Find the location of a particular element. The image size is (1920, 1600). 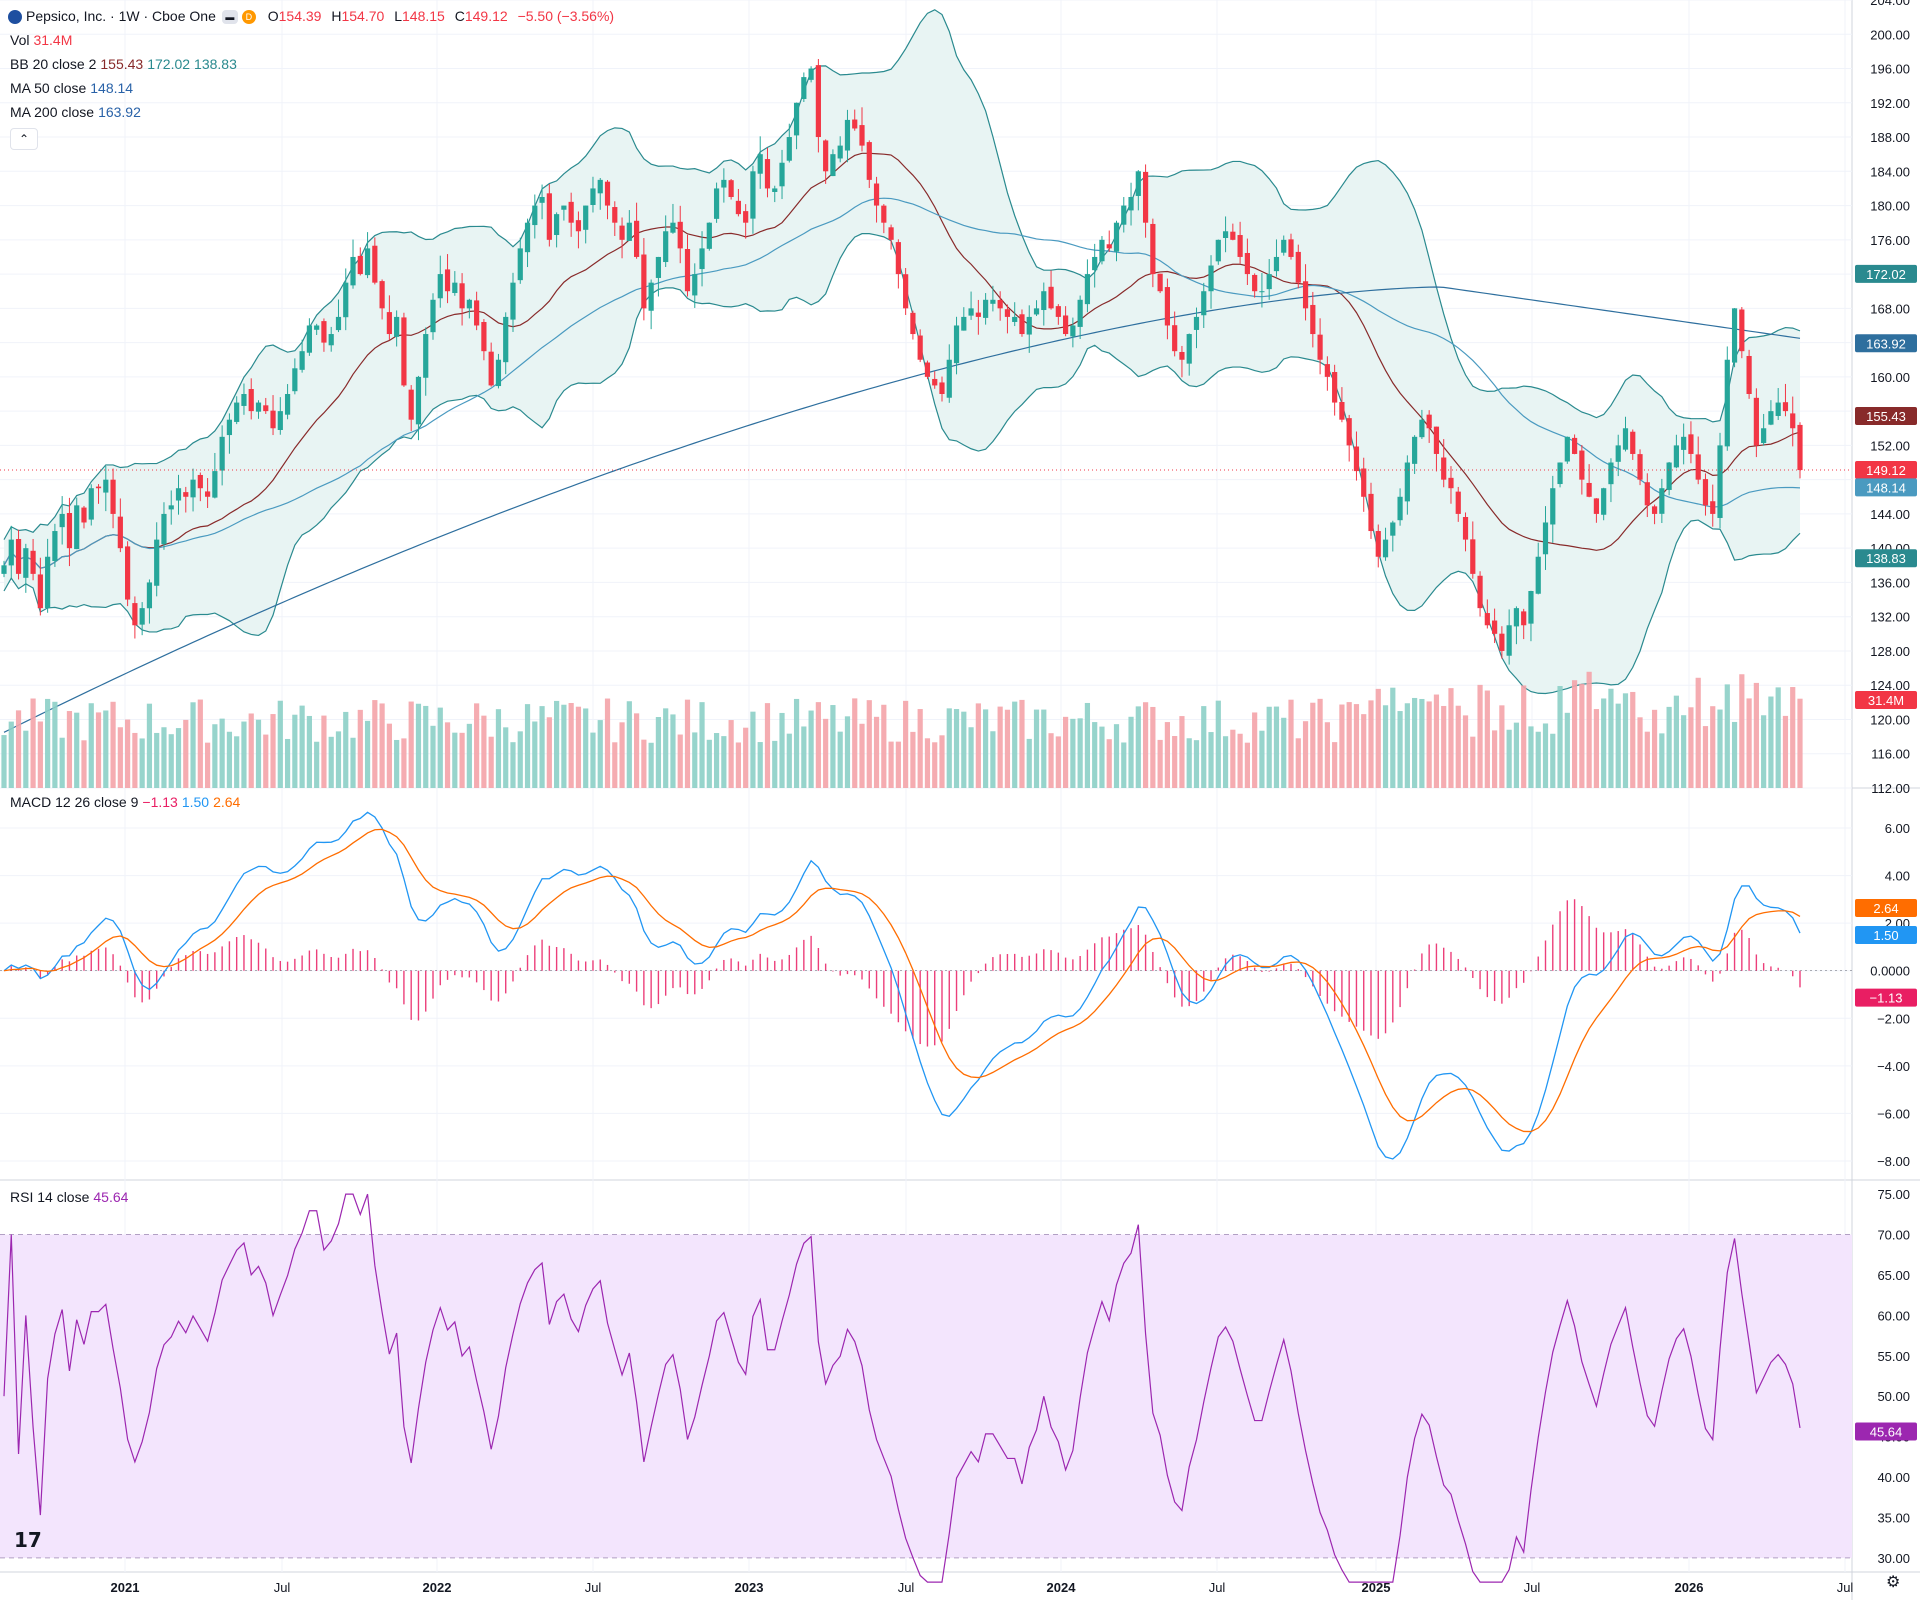

time-tick-label: Jul is located at coordinates (906, 1587).